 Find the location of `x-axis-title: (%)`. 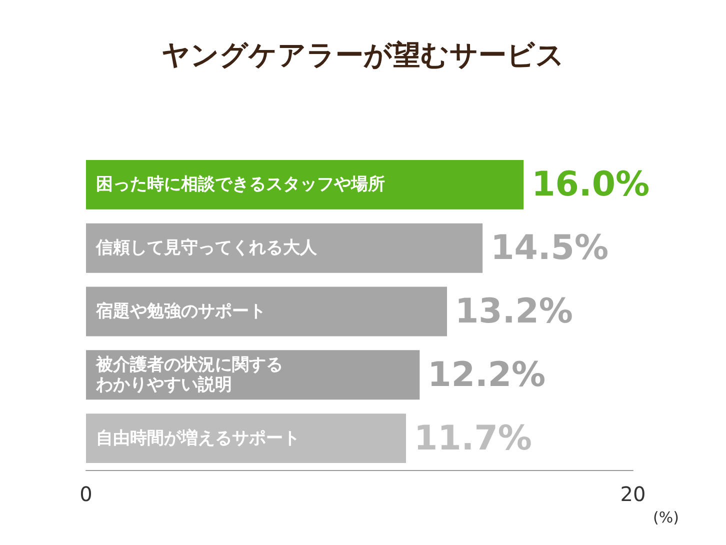

x-axis-title: (%) is located at coordinates (666, 517).